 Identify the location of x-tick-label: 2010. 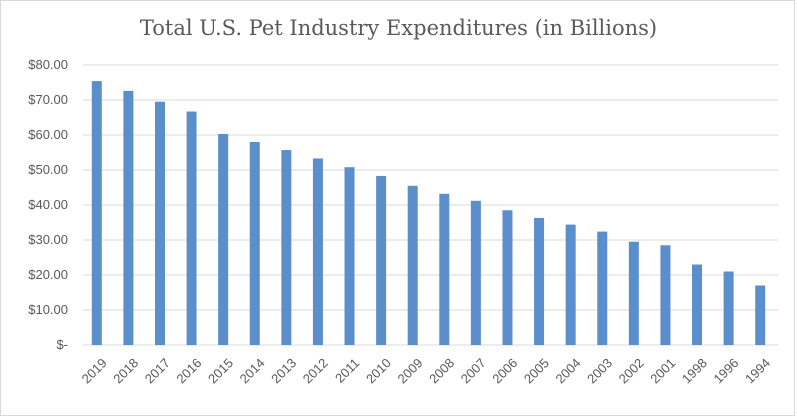
(378, 370).